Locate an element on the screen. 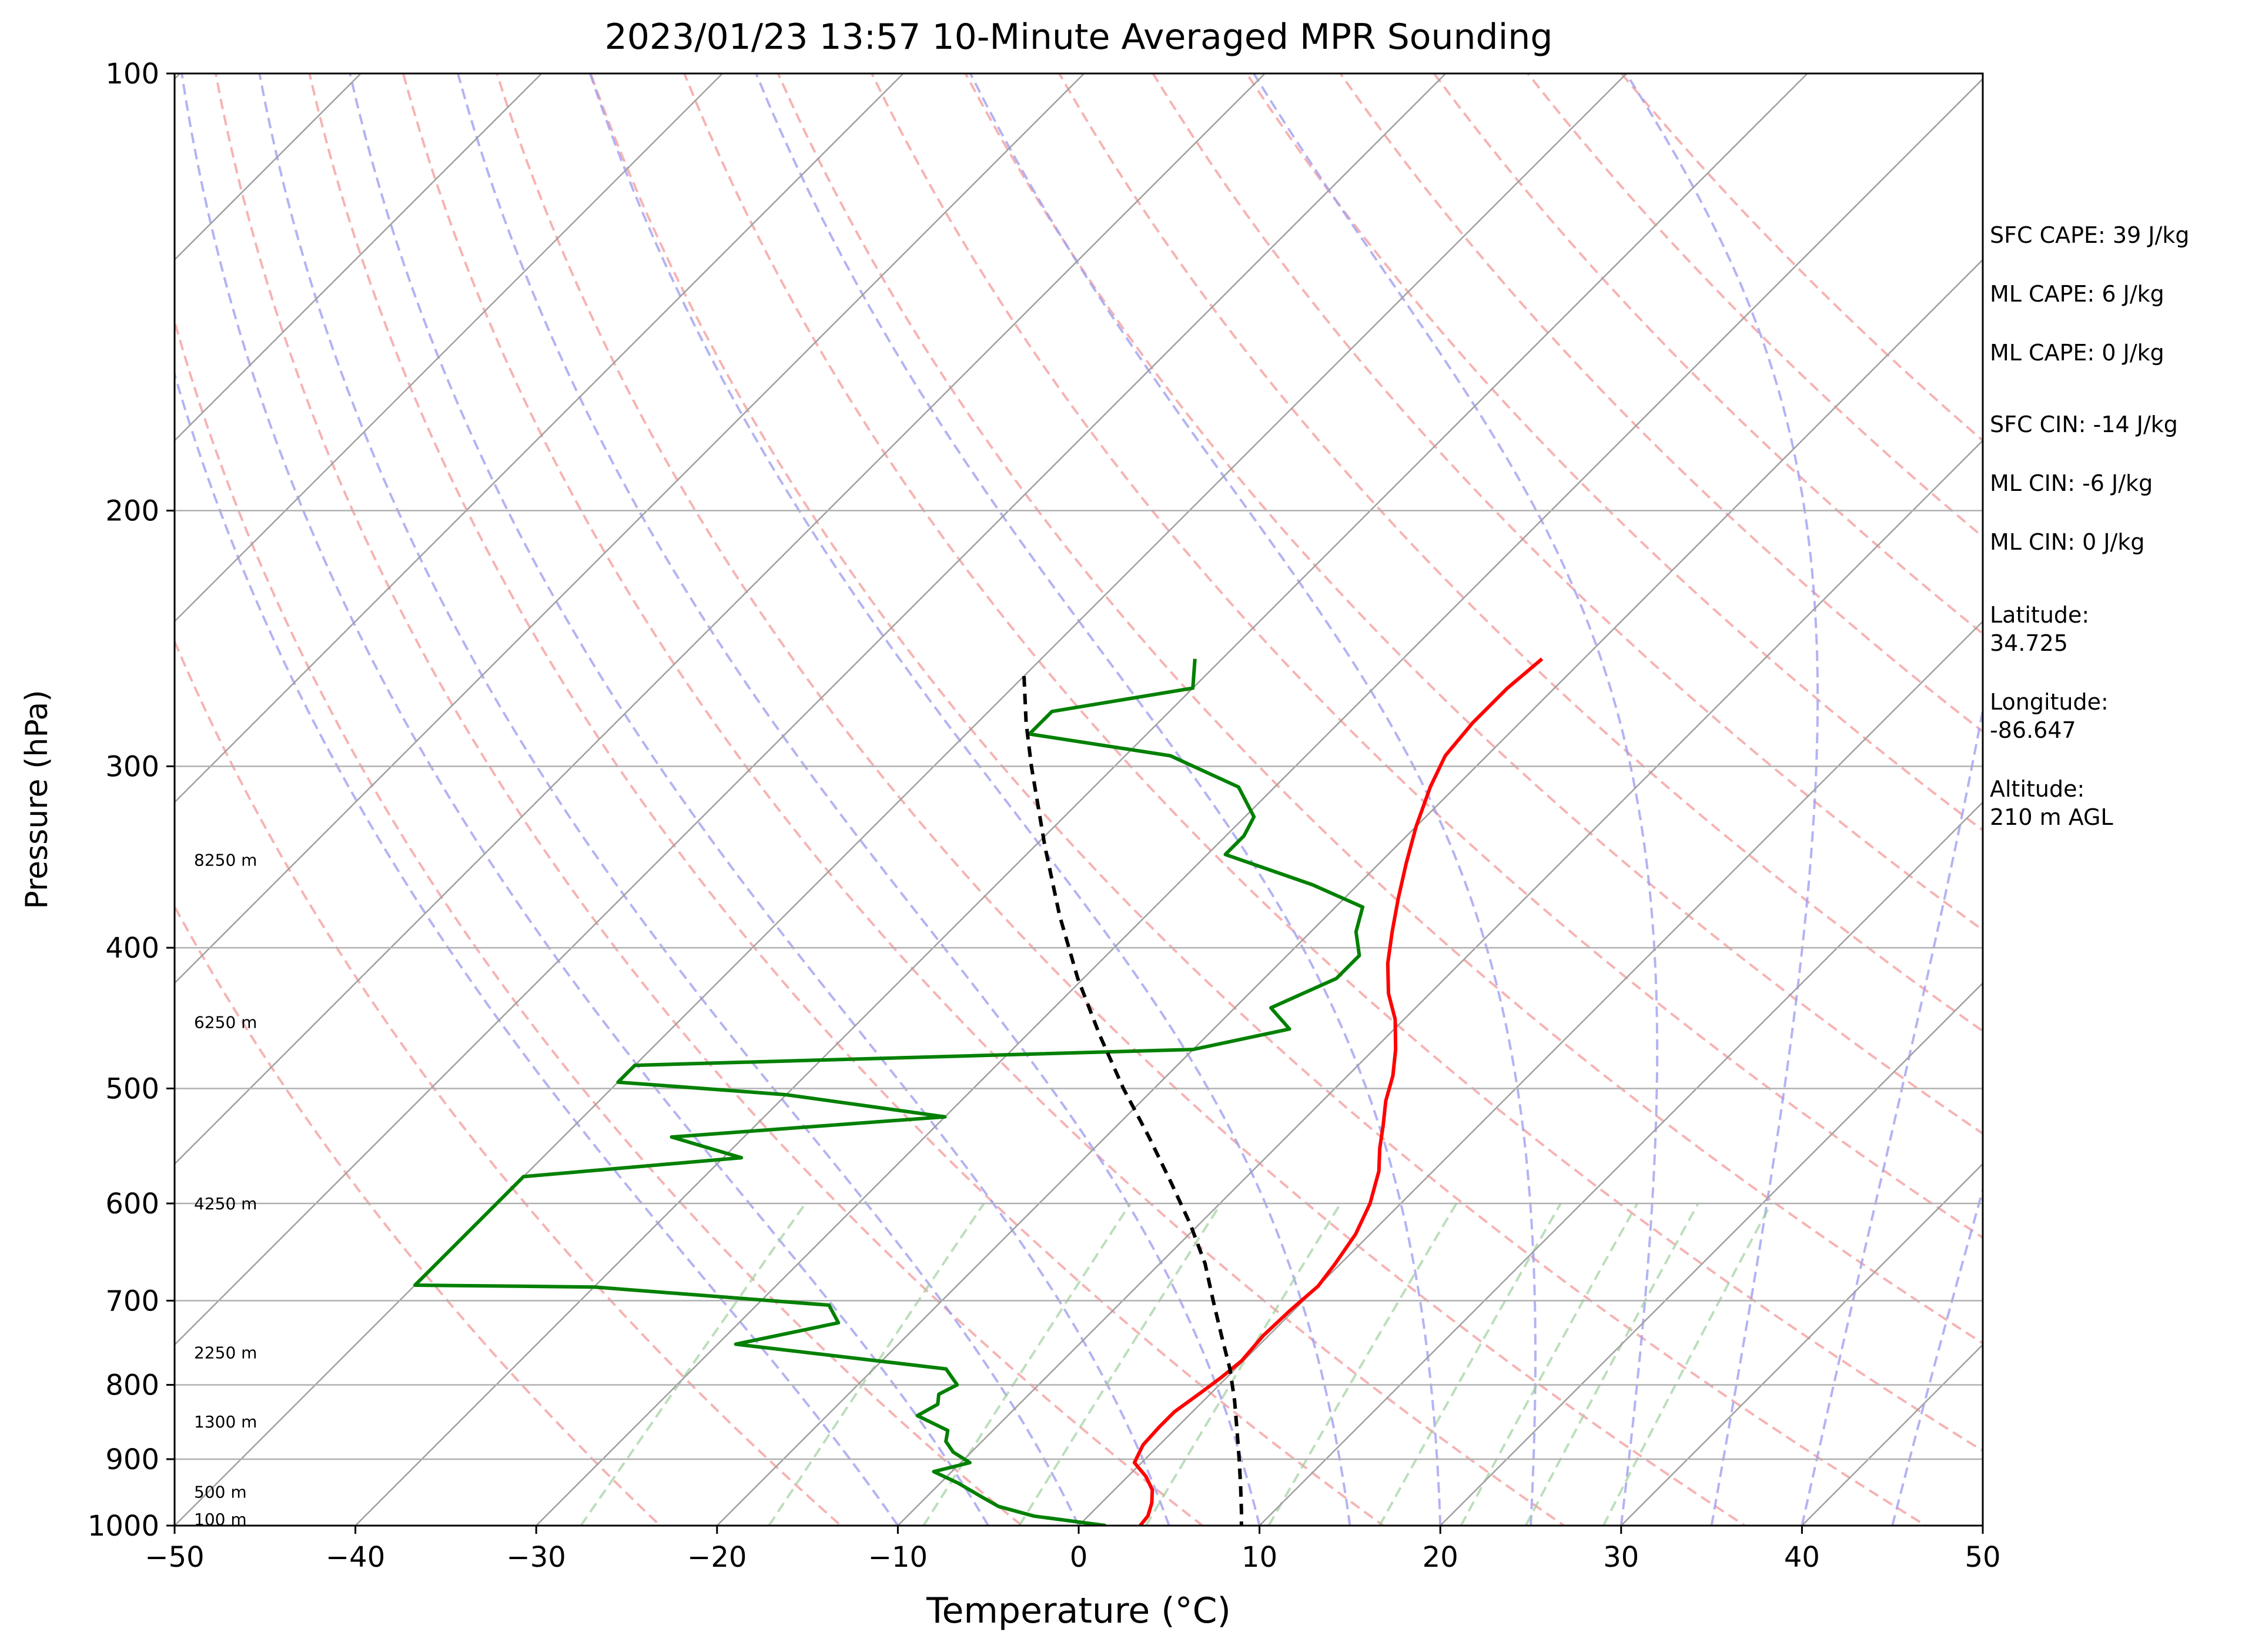  sfc-cape-stat: SFC CAPE: 39 J/kg is located at coordinates (2090, 235).